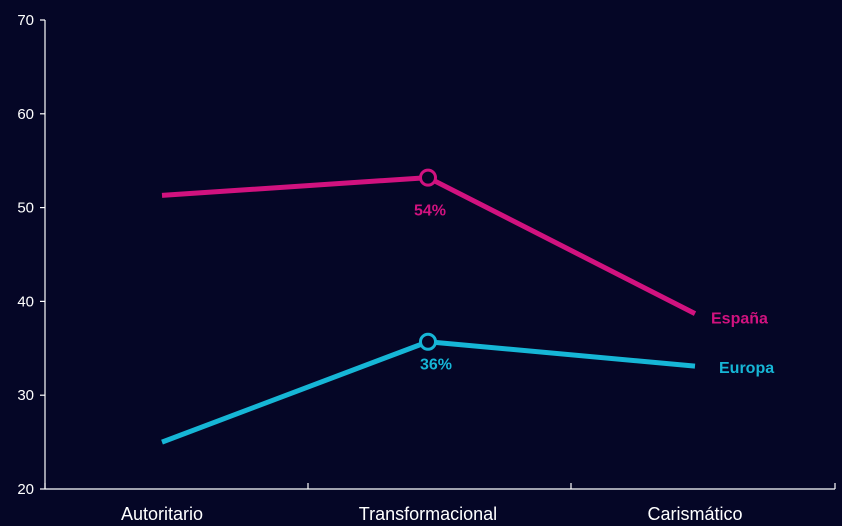 The image size is (842, 526). I want to click on y-tick-label: 30, so click(25, 395).